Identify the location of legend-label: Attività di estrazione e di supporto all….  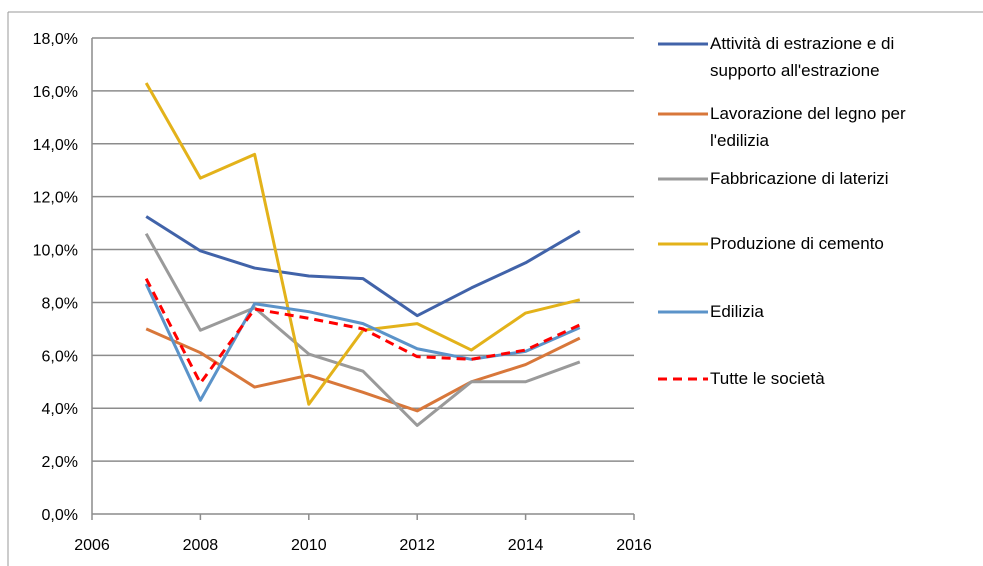
(802, 57).